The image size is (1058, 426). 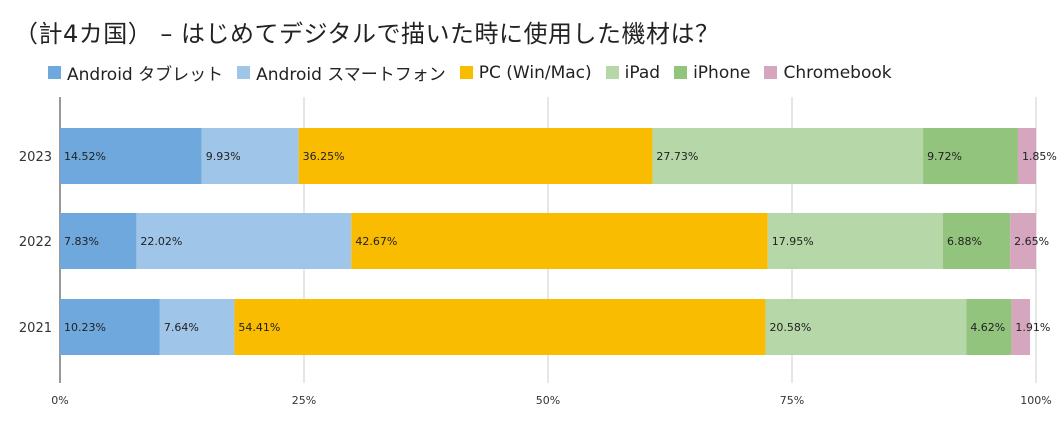 I want to click on data-label: 6.88%, so click(x=964, y=241).